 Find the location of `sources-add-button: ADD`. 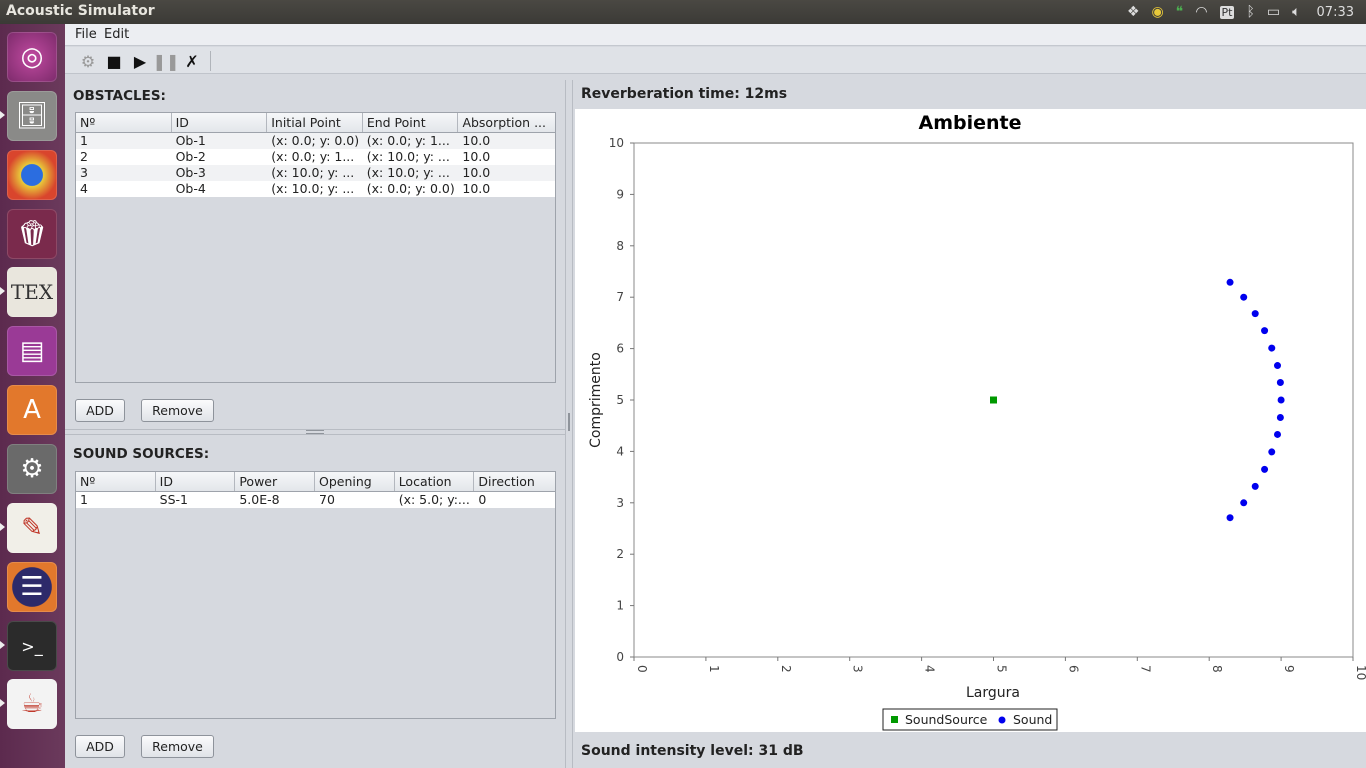

sources-add-button: ADD is located at coordinates (100, 746).